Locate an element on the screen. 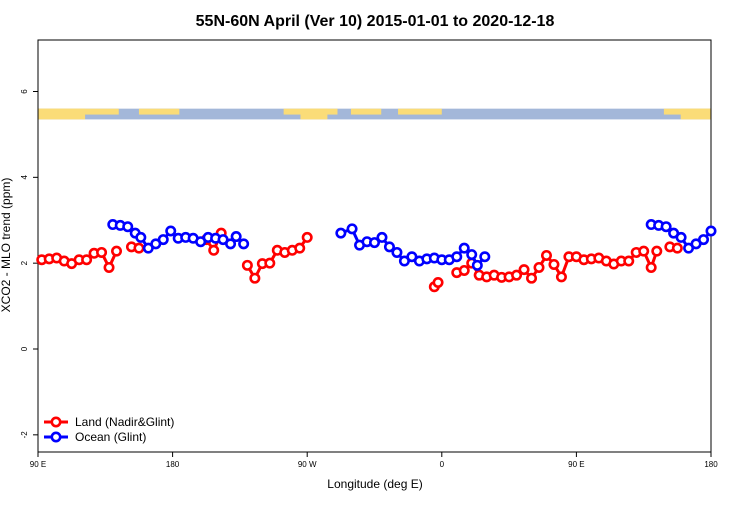 The image size is (750, 505). legend-item-land: Land (Nadir&Glint) is located at coordinates (109, 422).